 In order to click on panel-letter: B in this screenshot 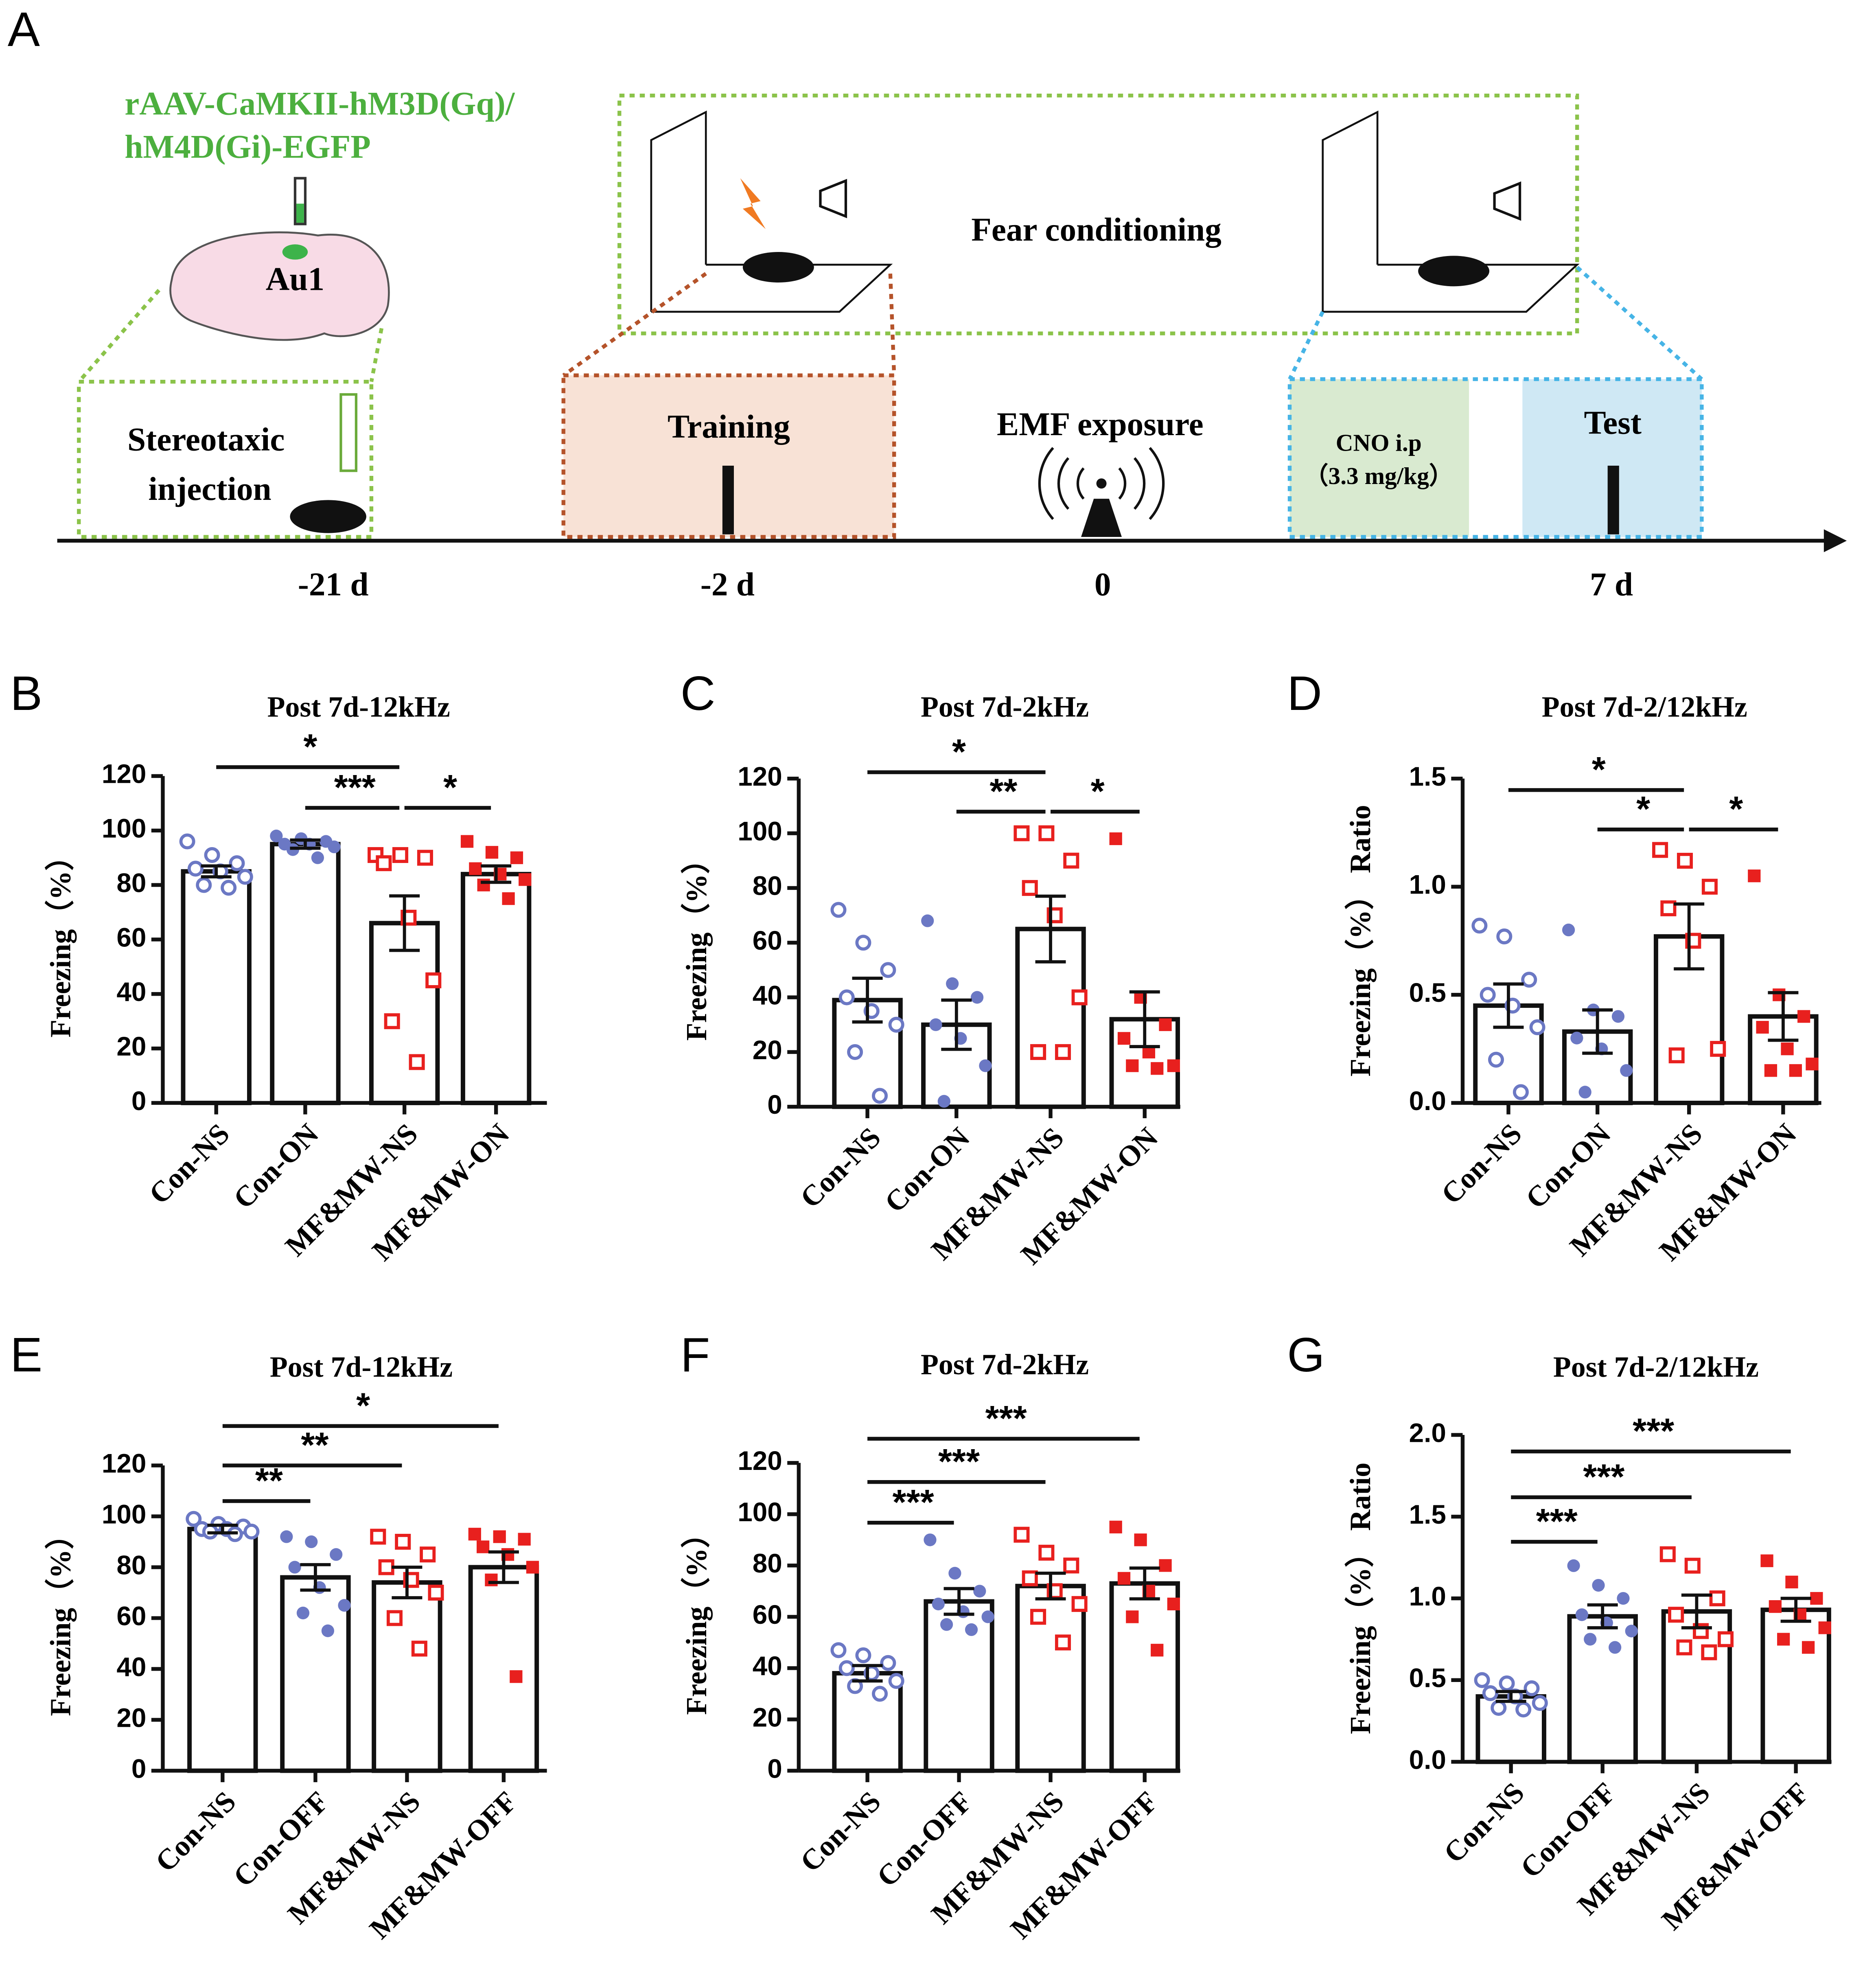, I will do `click(26, 694)`.